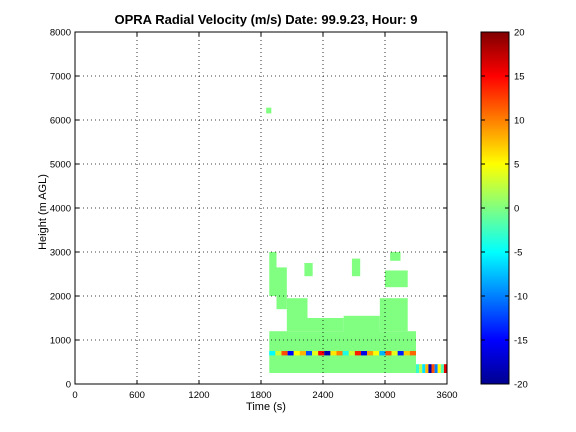 The width and height of the screenshot is (576, 432). What do you see at coordinates (521, 341) in the screenshot?
I see `colorbar-tick-label: -15` at bounding box center [521, 341].